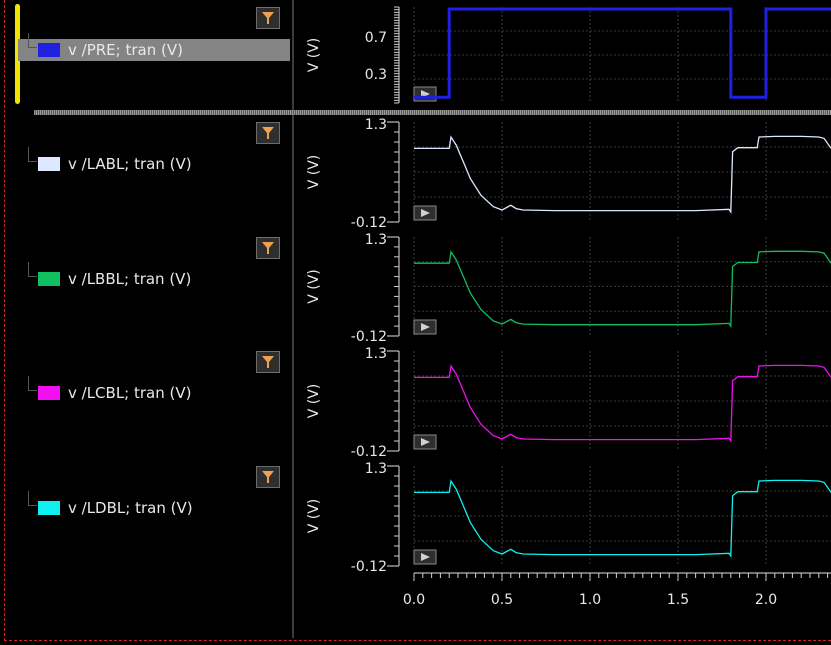 This screenshot has height=645, width=831. Describe the element at coordinates (766, 600) in the screenshot. I see `x-tick-label: 2.0` at that location.